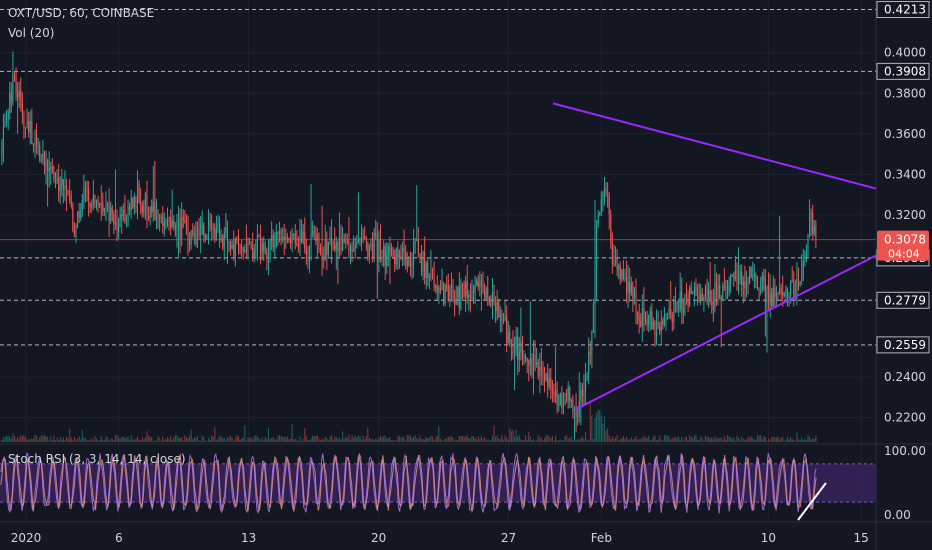  I want to click on symbol-title: OXT/USD, 60, COINBASE, so click(81, 13).